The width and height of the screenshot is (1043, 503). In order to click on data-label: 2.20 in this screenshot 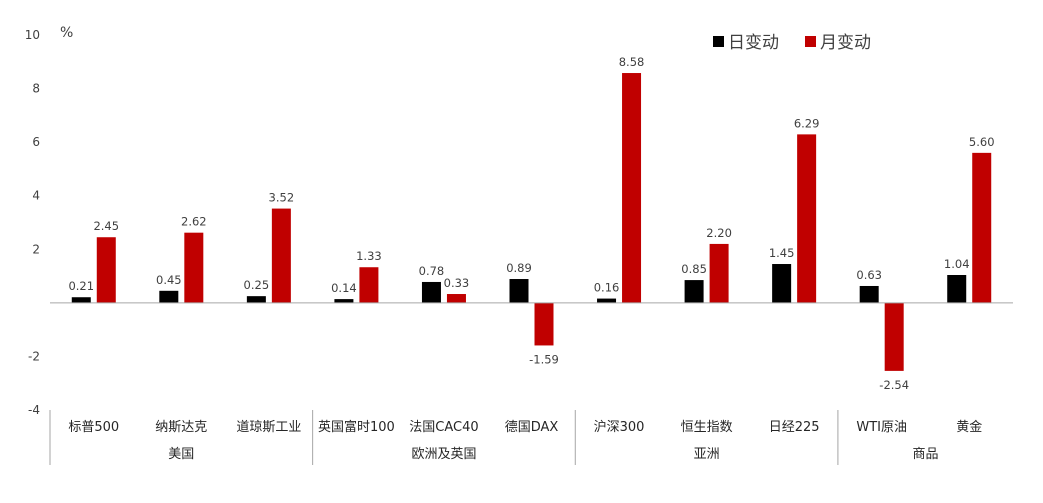, I will do `click(719, 233)`.